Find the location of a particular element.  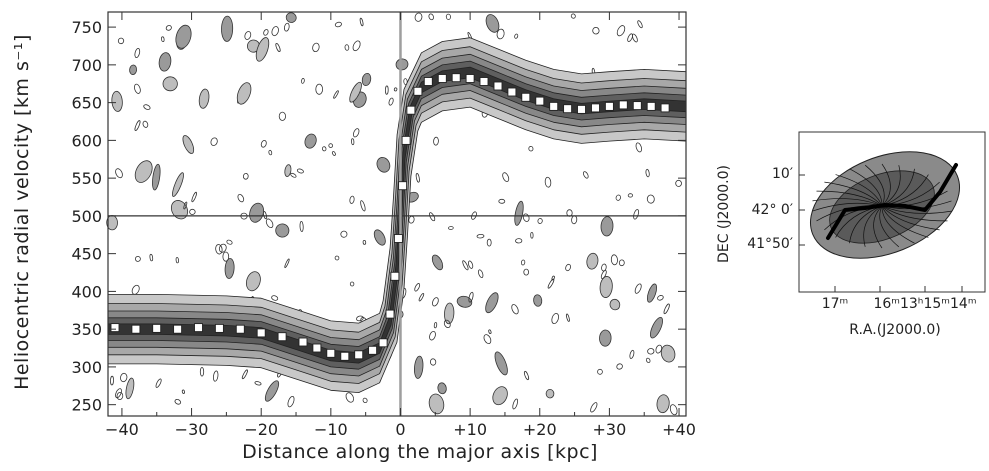

y-tick-label: 650 is located at coordinates (86, 103).